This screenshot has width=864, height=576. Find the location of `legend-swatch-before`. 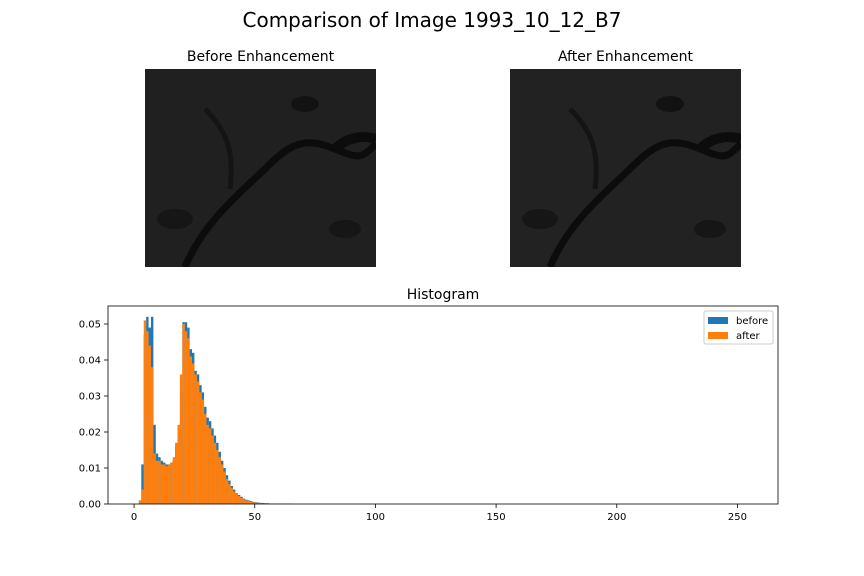

legend-swatch-before is located at coordinates (718, 320).